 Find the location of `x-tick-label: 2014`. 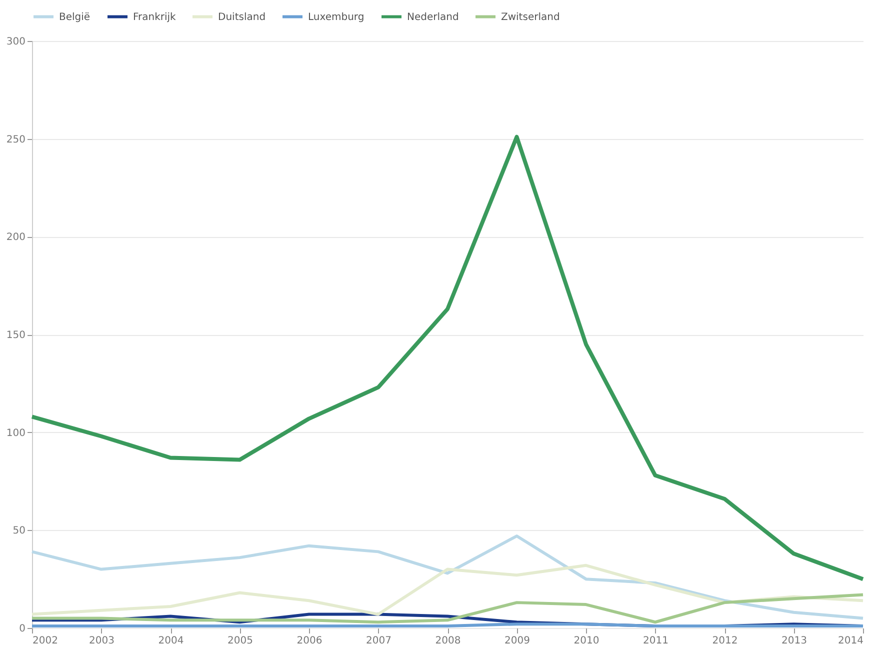

x-tick-label: 2014 is located at coordinates (851, 641).